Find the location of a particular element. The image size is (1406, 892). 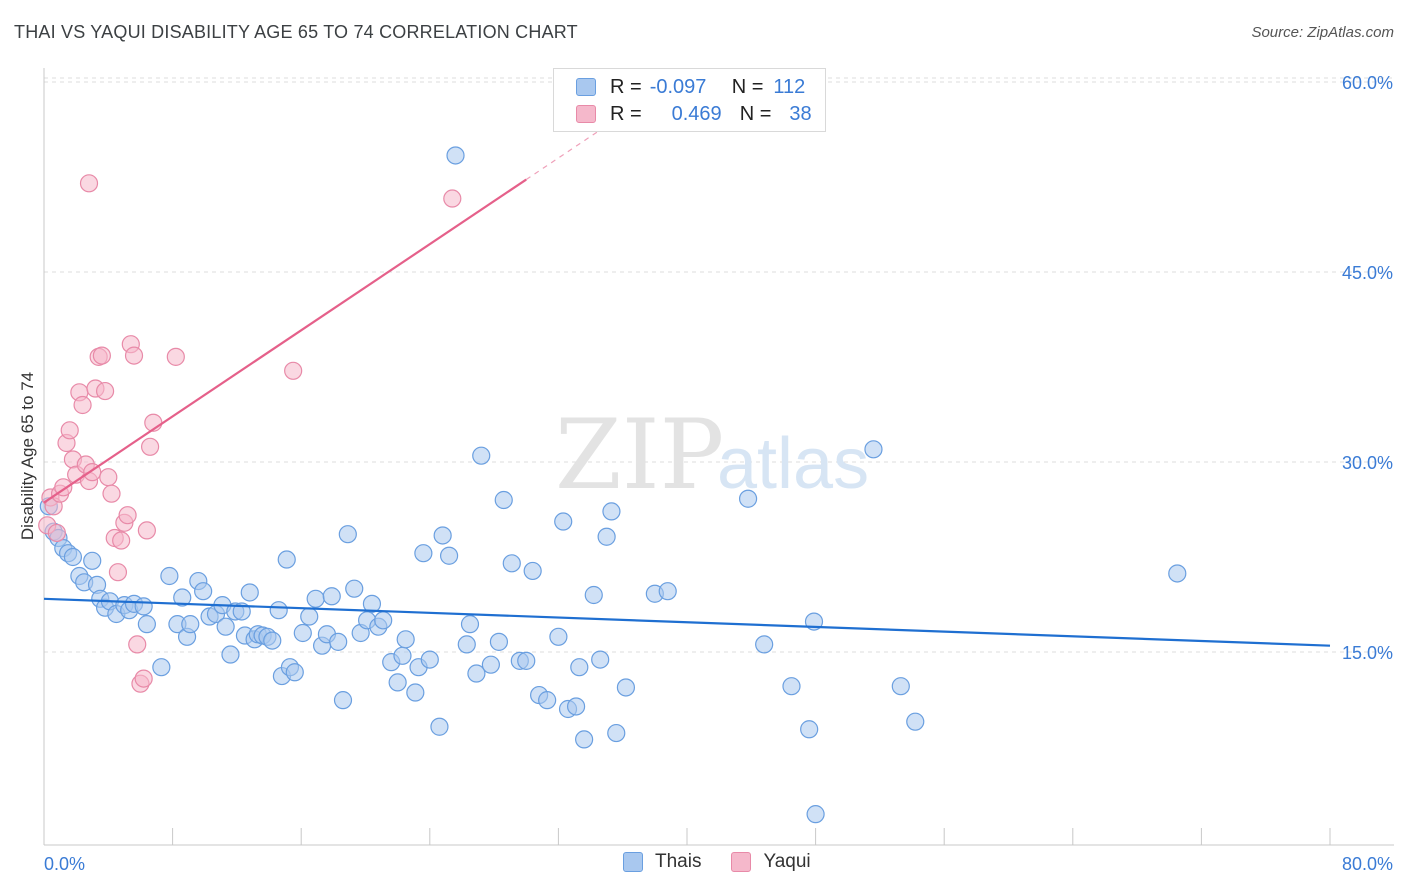

correlation-legend: R = -0.097 N = 112 R = 0.469 N = 38 is located at coordinates (689, 100).